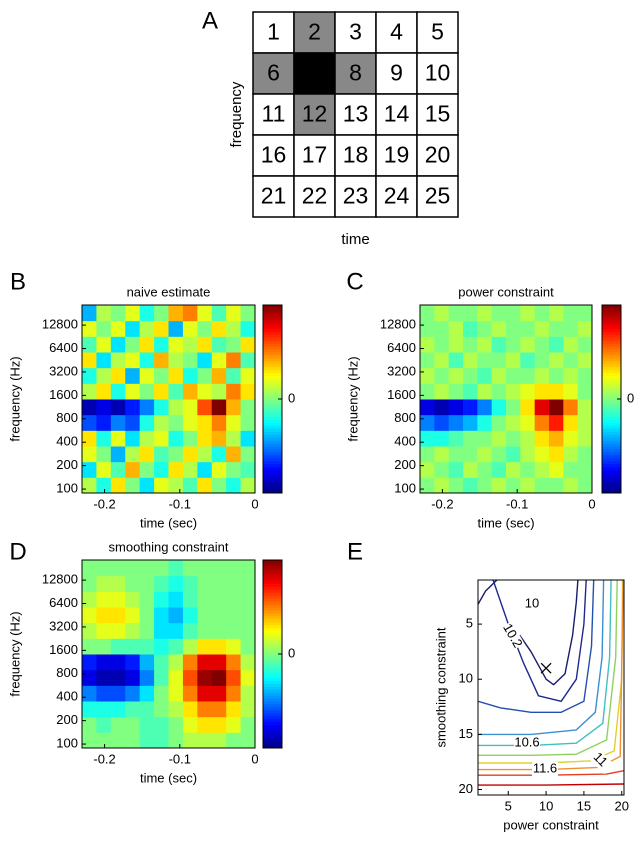  I want to click on y-tick-label: 6400, so click(63, 602).